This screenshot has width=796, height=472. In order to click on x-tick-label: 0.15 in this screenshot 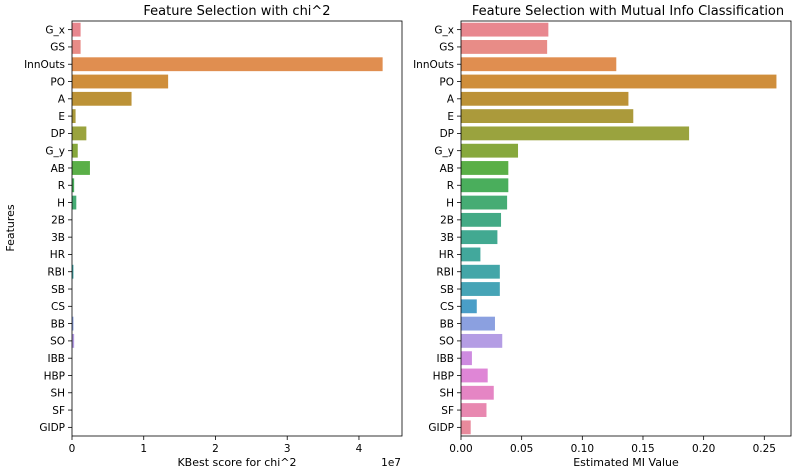, I will do `click(642, 449)`.